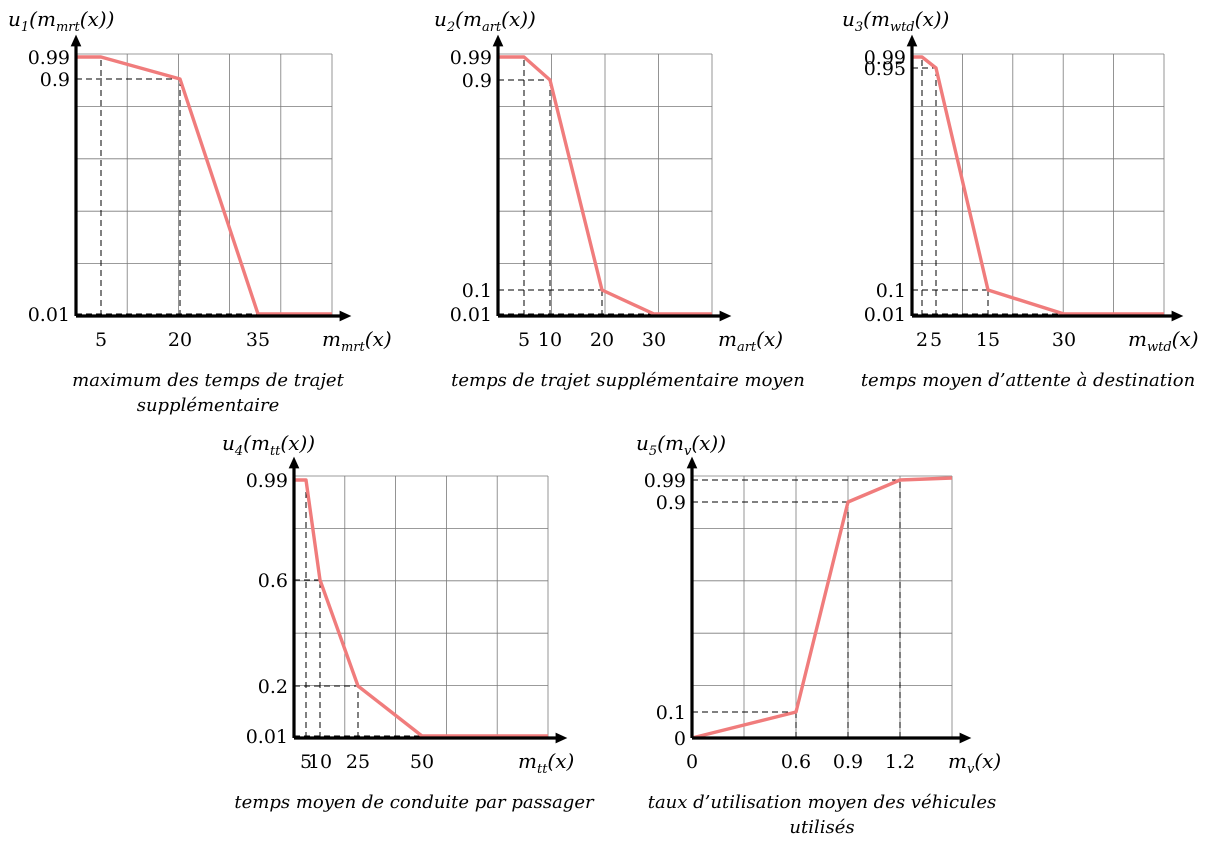 The height and width of the screenshot is (844, 1221). Describe the element at coordinates (61, 21) in the screenshot. I see `y-axis-title-1: u1(mmrt(x))` at that location.